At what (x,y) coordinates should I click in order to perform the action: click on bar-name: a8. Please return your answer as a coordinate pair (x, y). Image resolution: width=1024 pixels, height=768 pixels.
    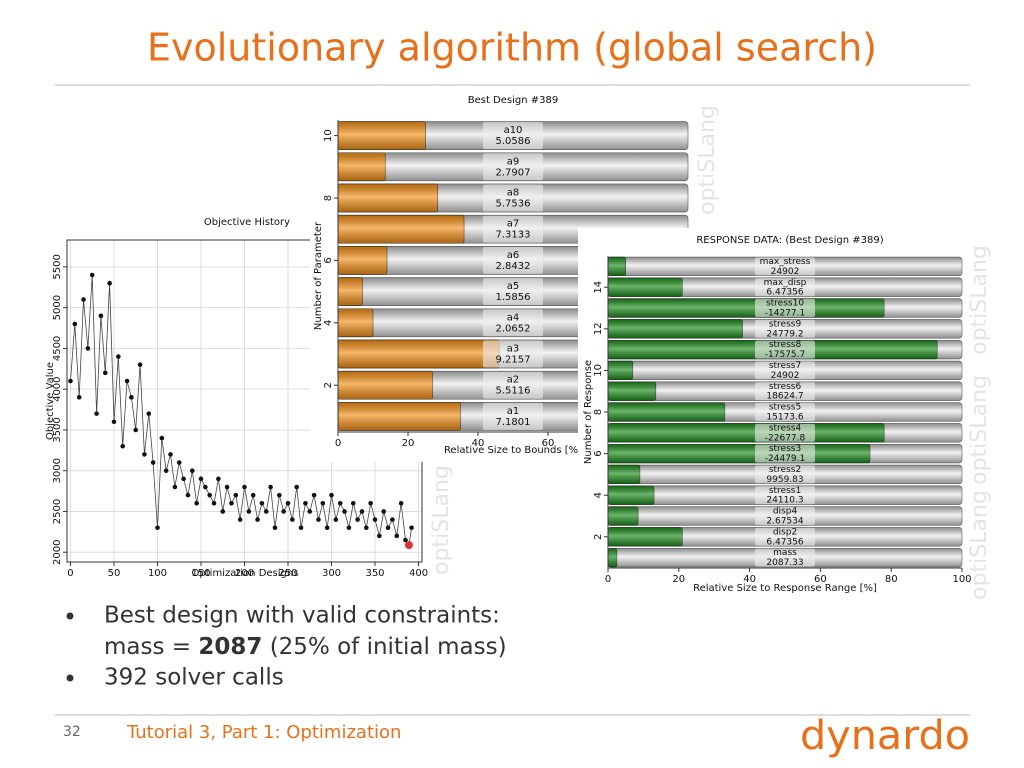
    Looking at the image, I should click on (513, 193).